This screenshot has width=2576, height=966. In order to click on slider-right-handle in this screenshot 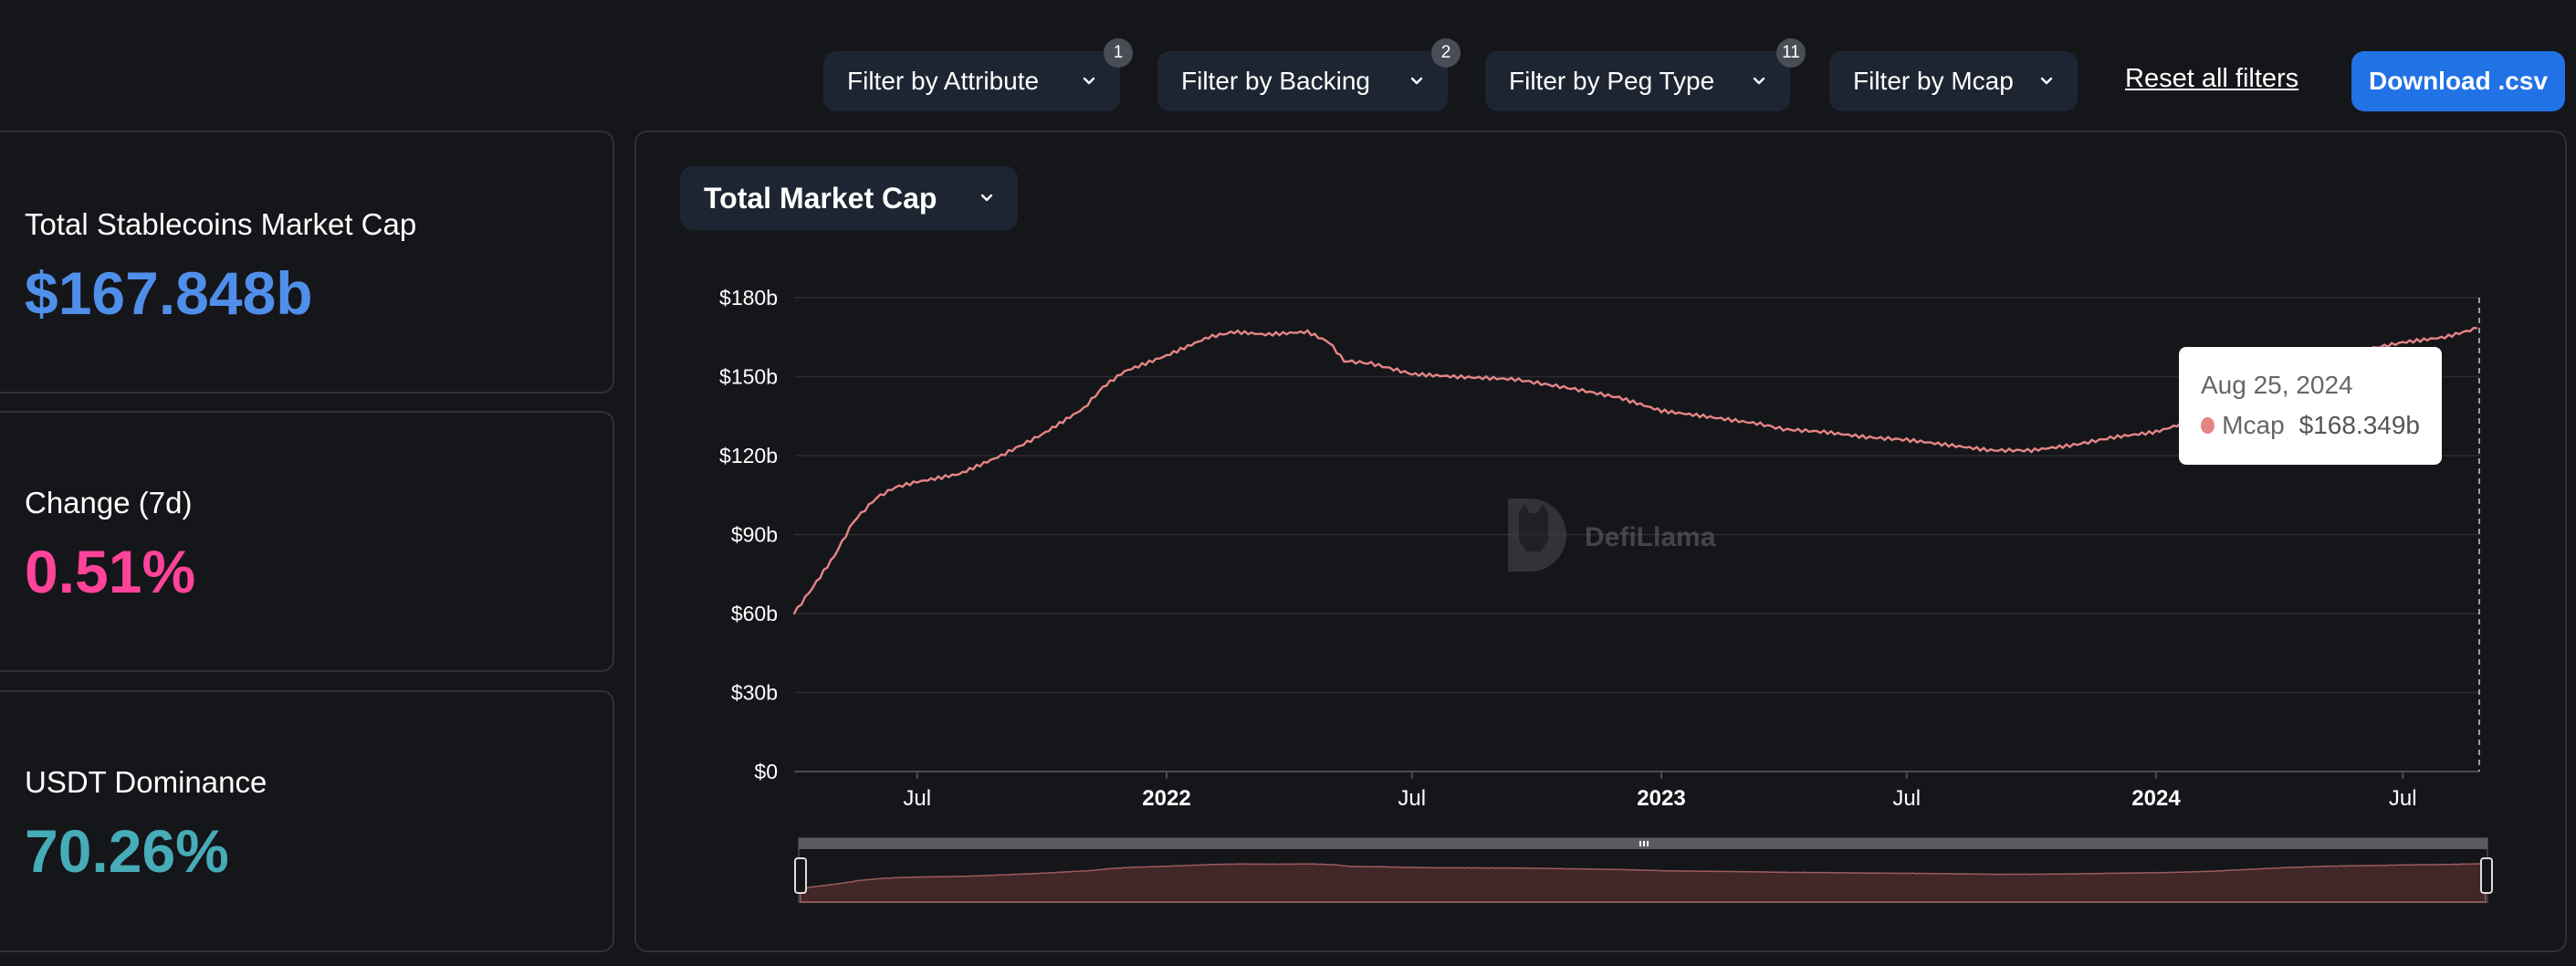, I will do `click(2486, 876)`.